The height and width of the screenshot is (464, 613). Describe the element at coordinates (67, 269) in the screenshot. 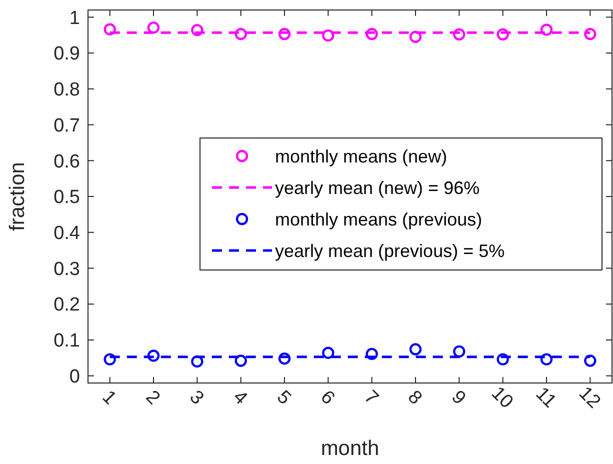

I see `y-tick-label: 0.3` at that location.